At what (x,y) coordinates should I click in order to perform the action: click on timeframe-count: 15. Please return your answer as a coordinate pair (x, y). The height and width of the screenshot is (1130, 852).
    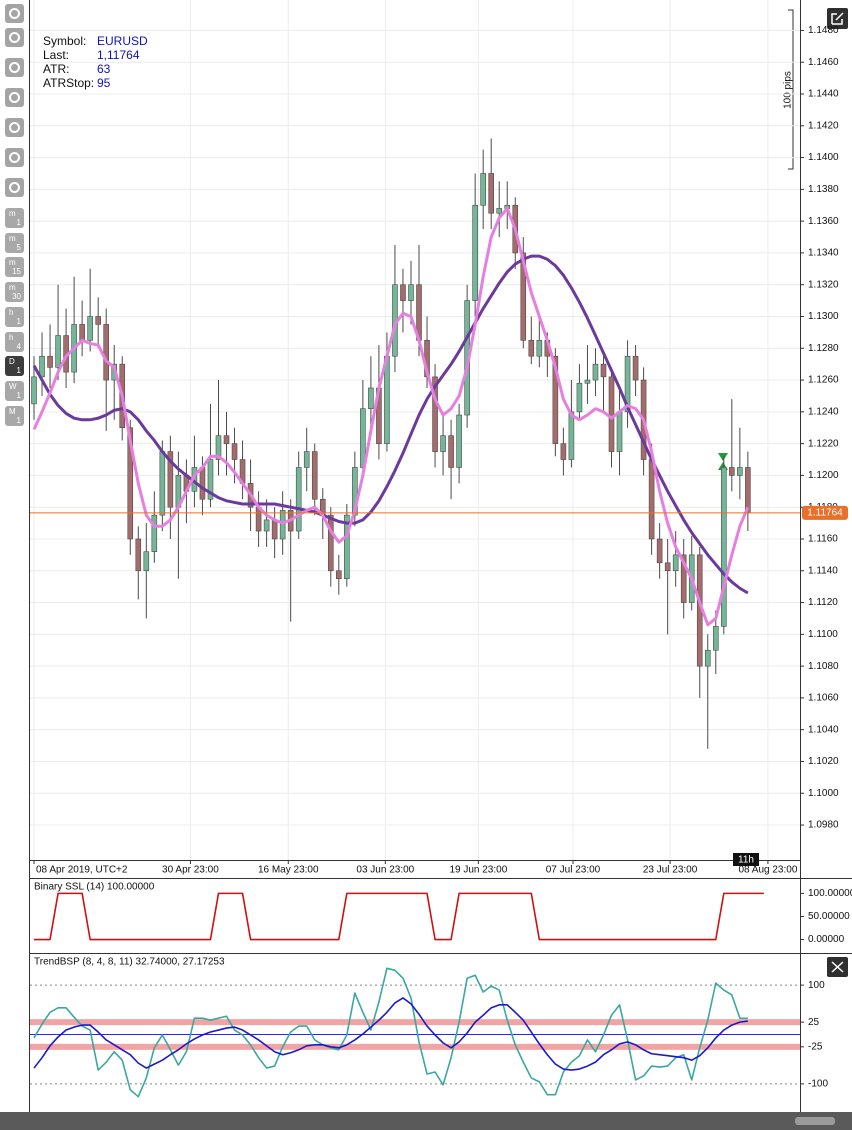
    Looking at the image, I should click on (16, 272).